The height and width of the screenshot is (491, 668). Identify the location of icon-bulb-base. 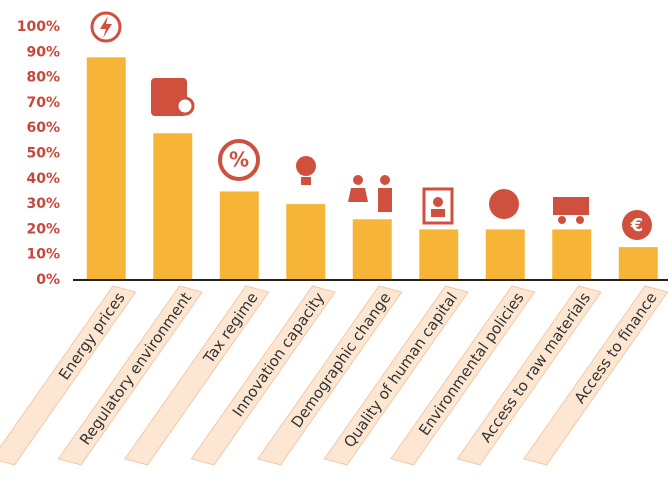
(306, 181).